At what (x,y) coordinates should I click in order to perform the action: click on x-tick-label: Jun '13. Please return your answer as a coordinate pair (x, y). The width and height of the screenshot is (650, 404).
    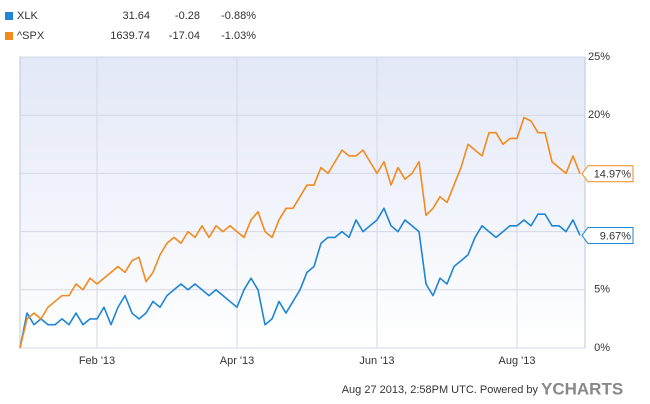
    Looking at the image, I should click on (376, 361).